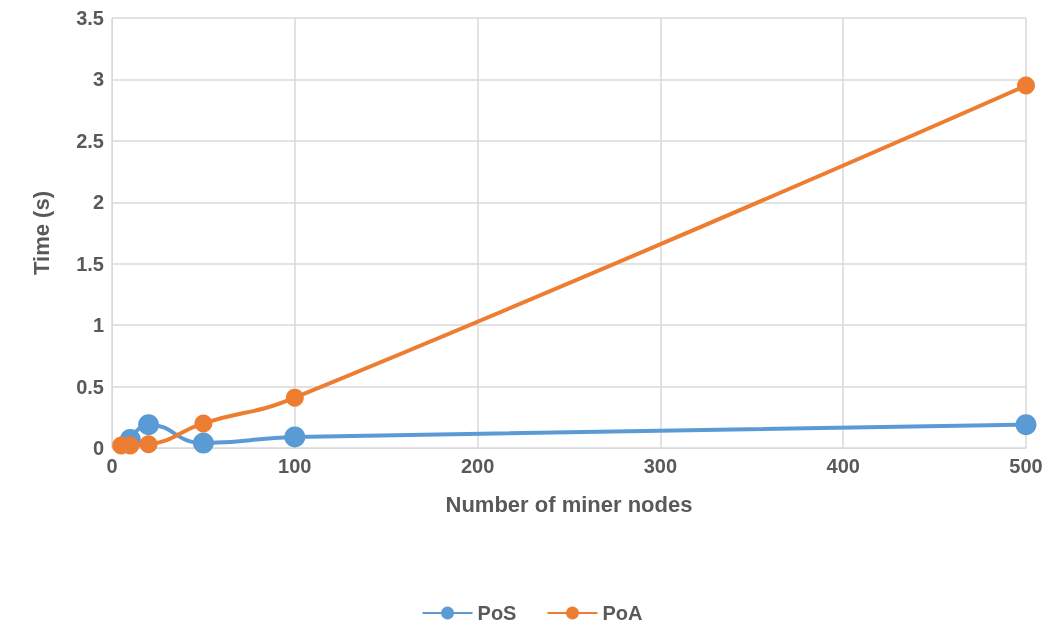 This screenshot has height=628, width=1064. What do you see at coordinates (90, 386) in the screenshot?
I see `y-tick-label: 0.5` at bounding box center [90, 386].